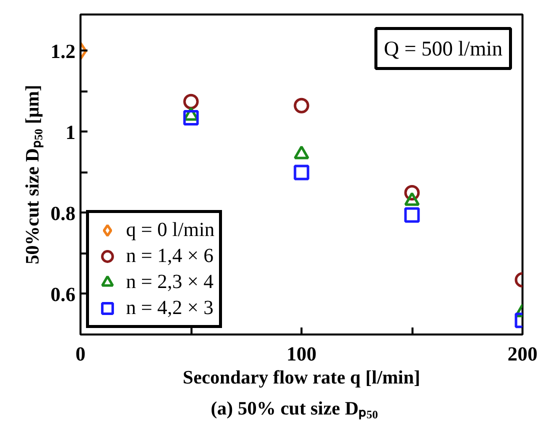 The image size is (542, 426). What do you see at coordinates (63, 295) in the screenshot?
I see `y-tick-label: 0.6` at bounding box center [63, 295].